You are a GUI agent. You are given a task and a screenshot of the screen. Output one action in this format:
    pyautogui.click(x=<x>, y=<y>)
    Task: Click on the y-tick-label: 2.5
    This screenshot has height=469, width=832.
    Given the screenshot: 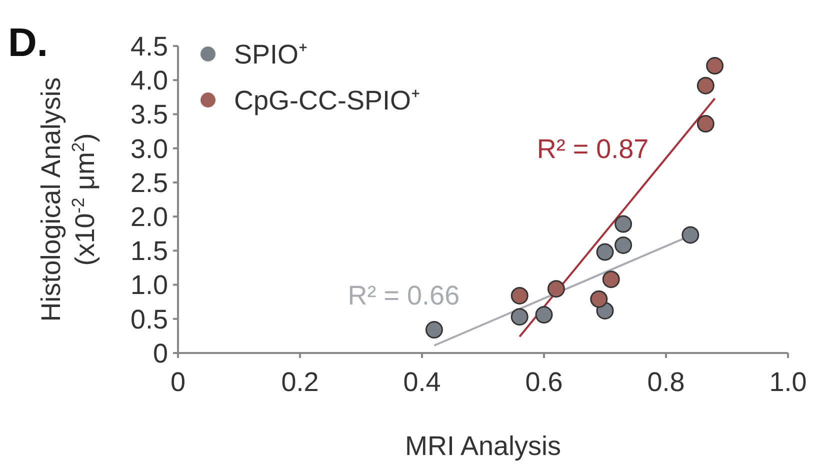 What is the action you would take?
    pyautogui.click(x=149, y=183)
    